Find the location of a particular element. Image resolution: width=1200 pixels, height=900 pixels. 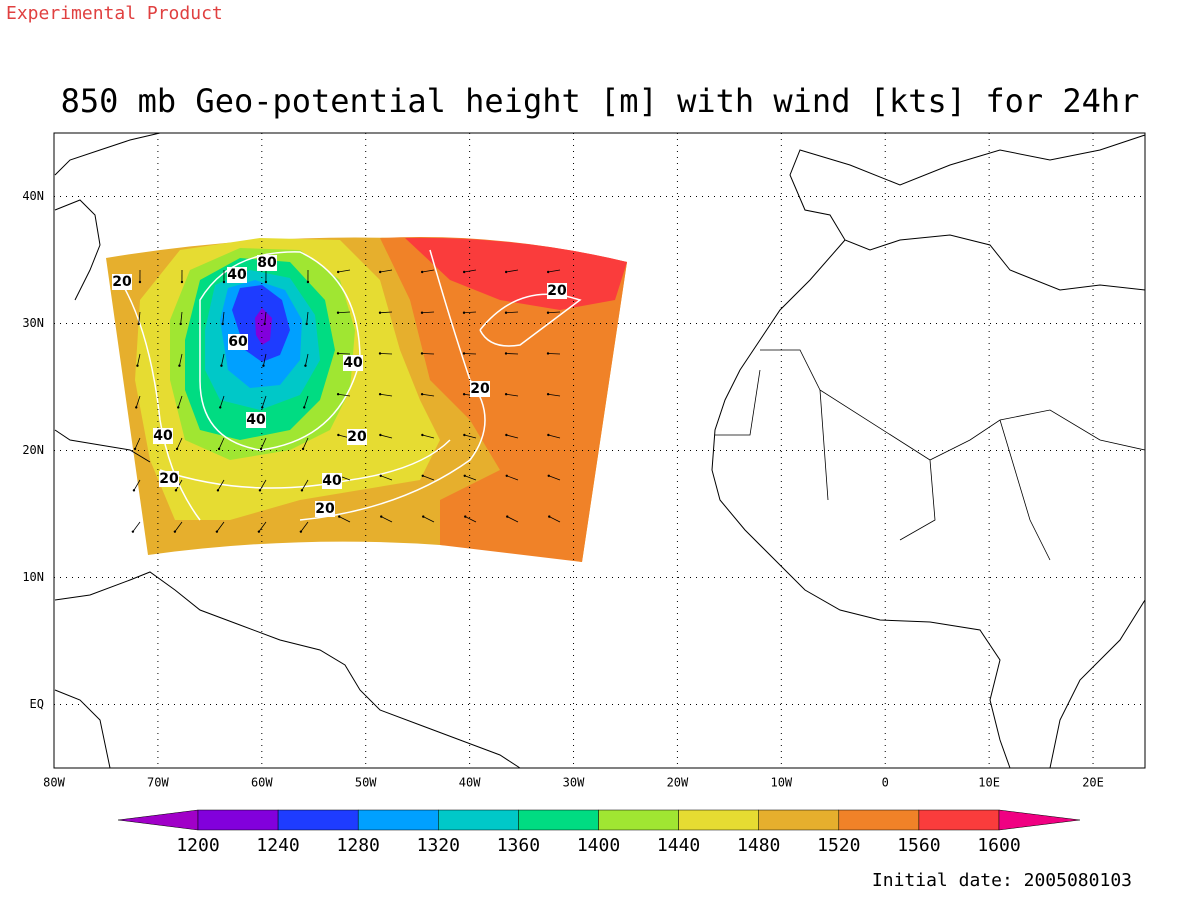

x-tick-label: 20W is located at coordinates (678, 783).